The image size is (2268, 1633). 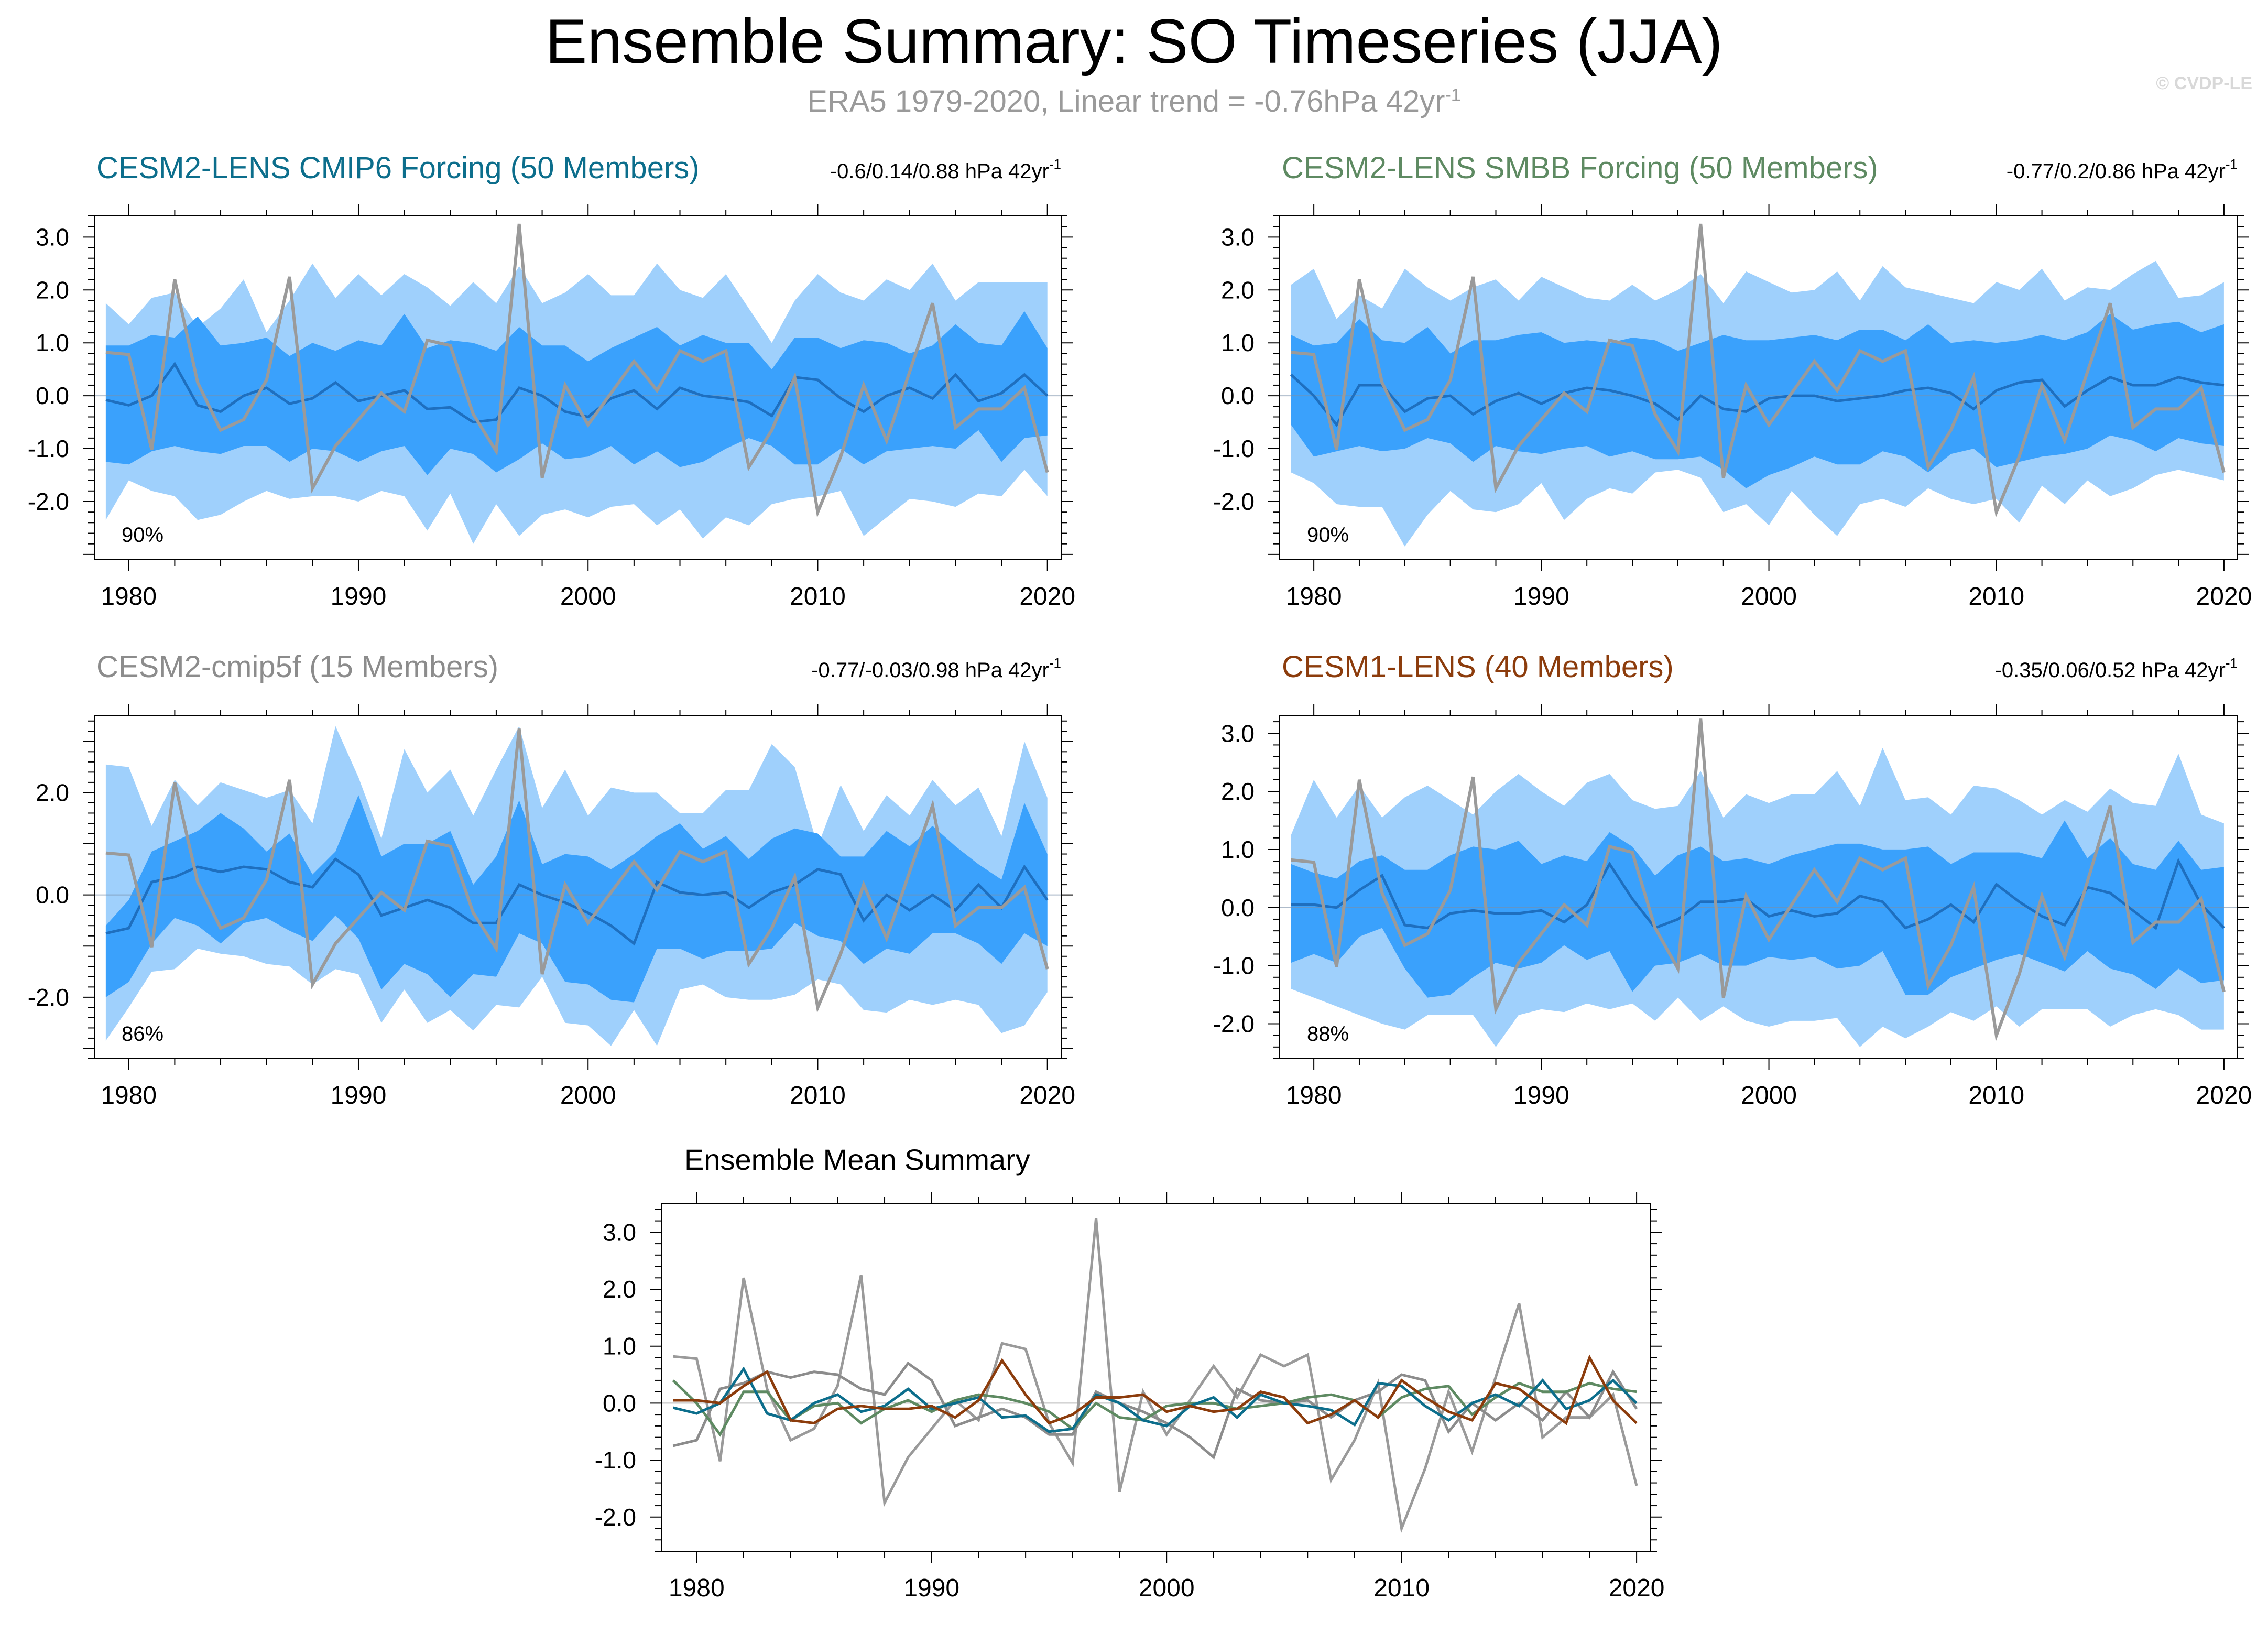 I want to click on panel-title: Ensemble Mean Summary, so click(x=857, y=1159).